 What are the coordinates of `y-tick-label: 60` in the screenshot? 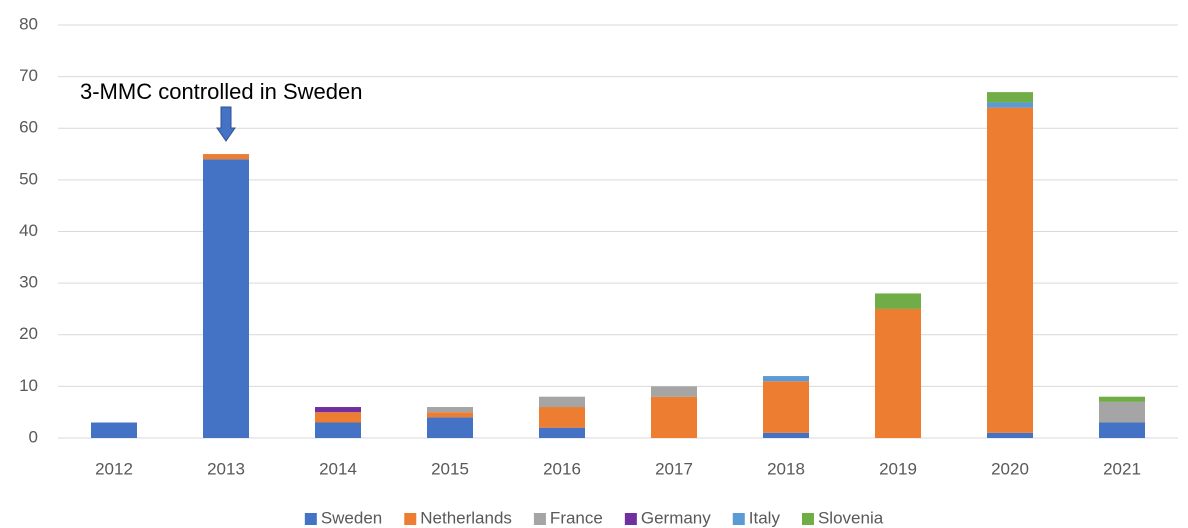 It's located at (28, 127).